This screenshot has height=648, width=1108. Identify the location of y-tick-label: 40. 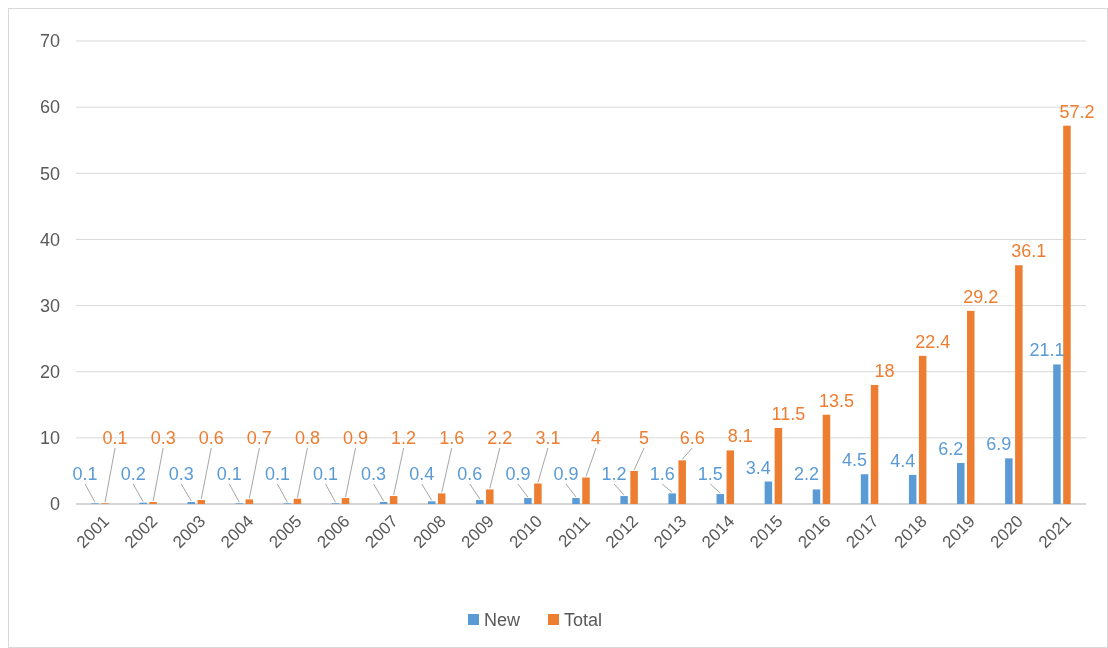
(49, 239).